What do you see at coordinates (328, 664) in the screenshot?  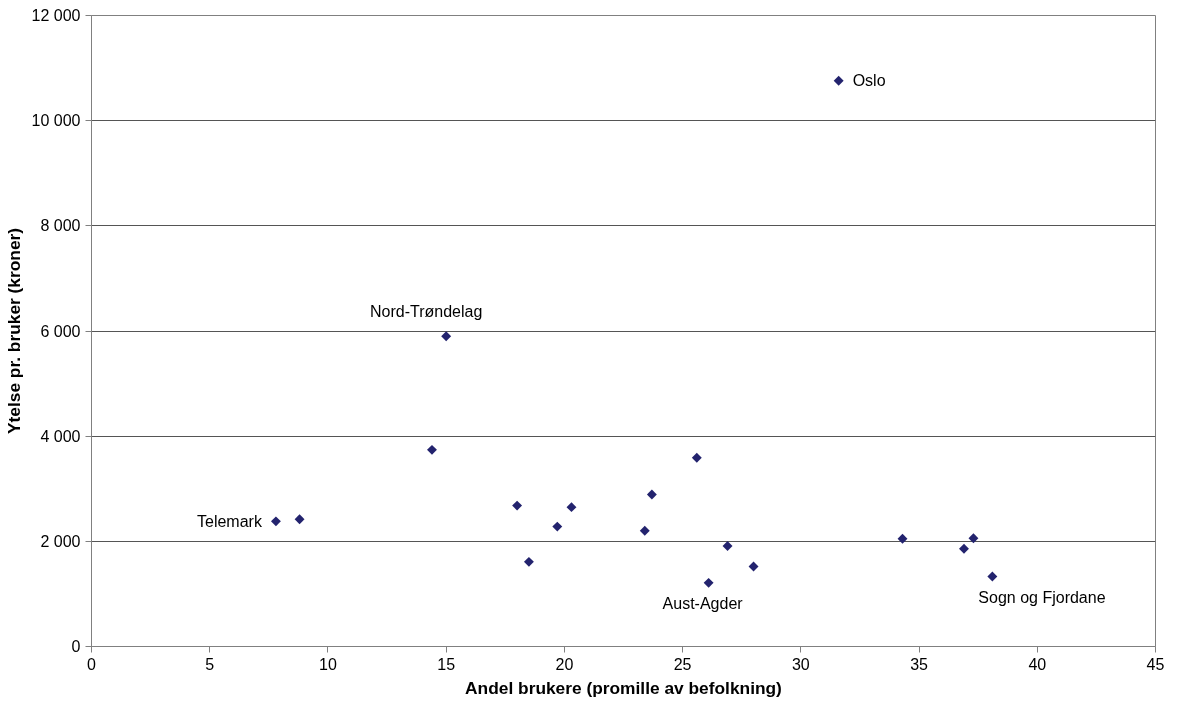 I see `x-tick-label: 10` at bounding box center [328, 664].